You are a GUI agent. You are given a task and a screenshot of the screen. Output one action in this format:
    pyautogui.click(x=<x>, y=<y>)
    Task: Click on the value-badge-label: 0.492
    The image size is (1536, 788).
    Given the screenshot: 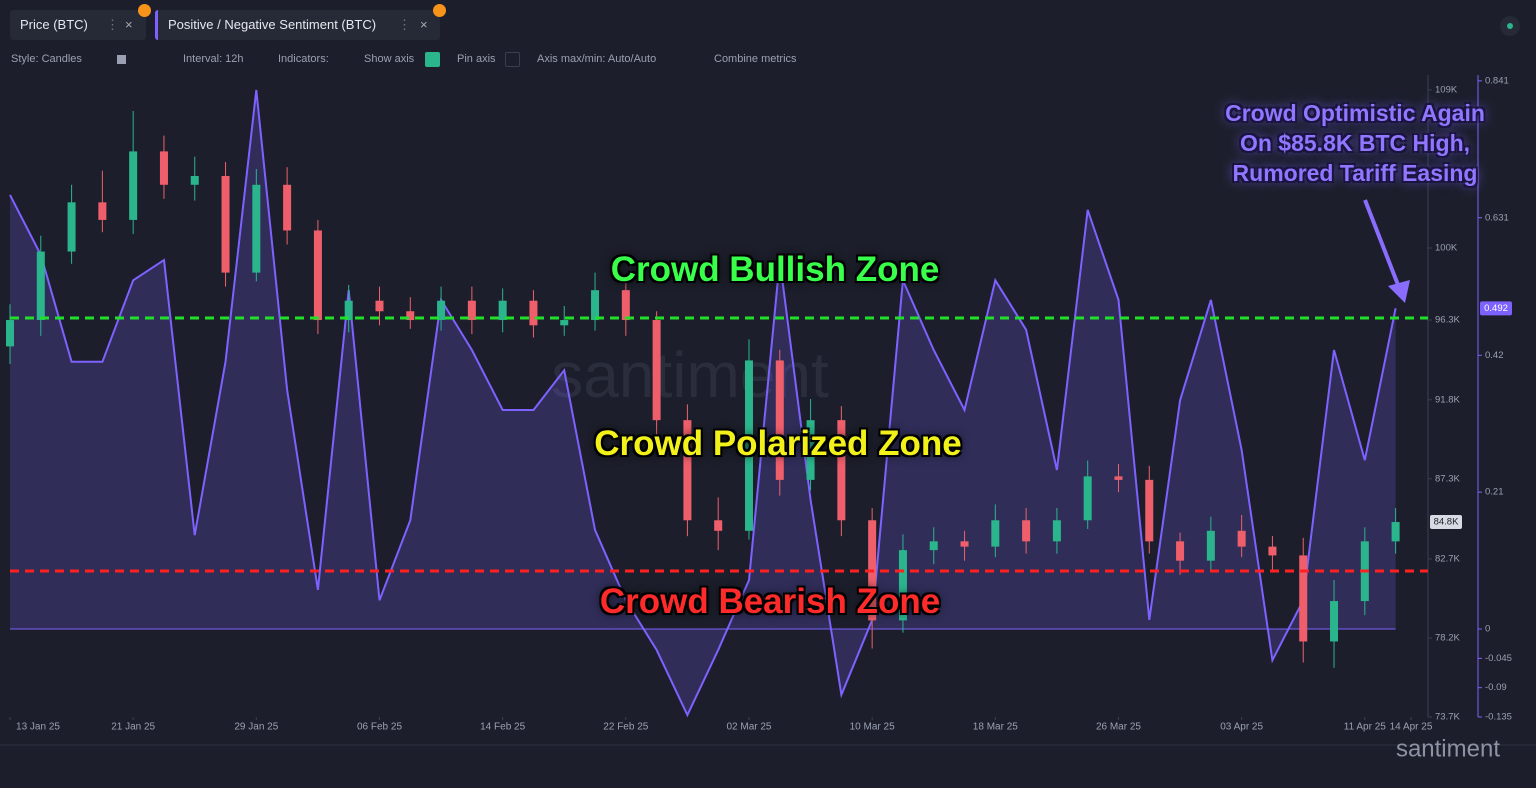 What is the action you would take?
    pyautogui.click(x=1496, y=308)
    